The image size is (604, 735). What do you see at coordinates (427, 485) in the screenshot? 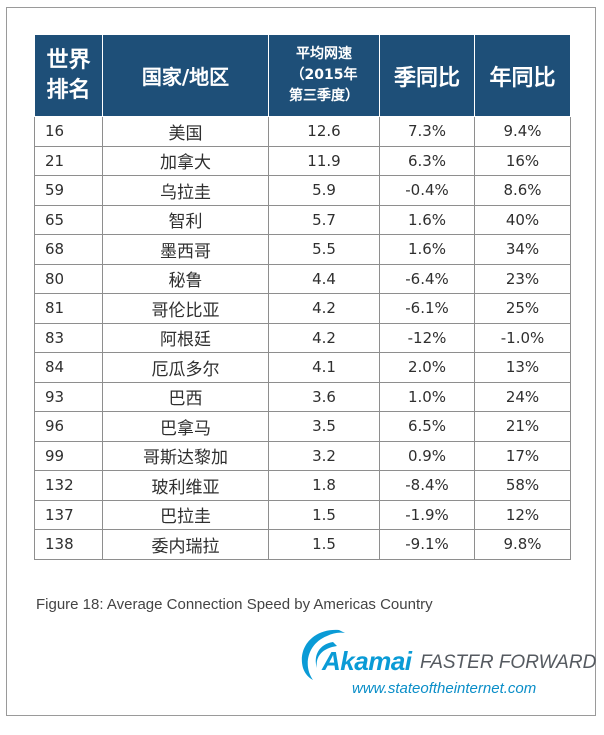
I see `cell-qoq: -8.4%` at bounding box center [427, 485].